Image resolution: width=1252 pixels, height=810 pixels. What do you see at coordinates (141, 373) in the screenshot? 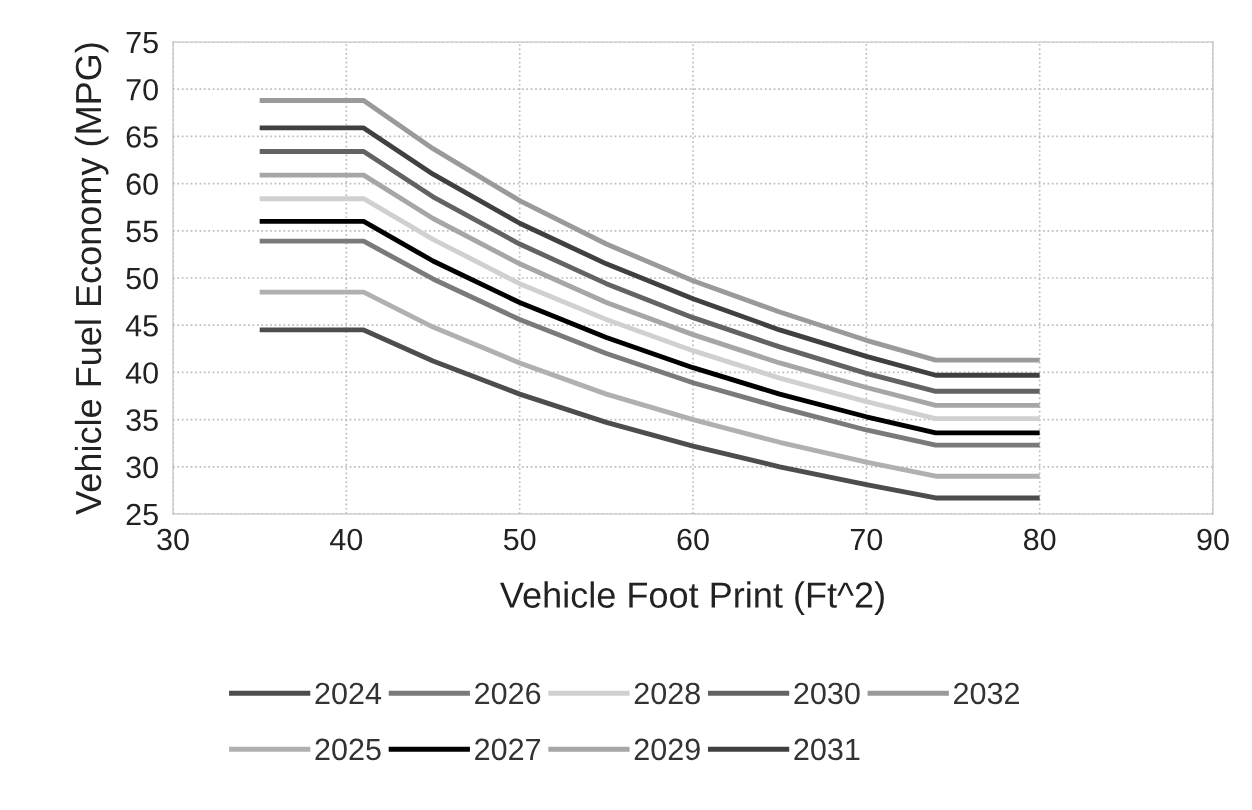
I see `y-tick-label: 40` at bounding box center [141, 373].